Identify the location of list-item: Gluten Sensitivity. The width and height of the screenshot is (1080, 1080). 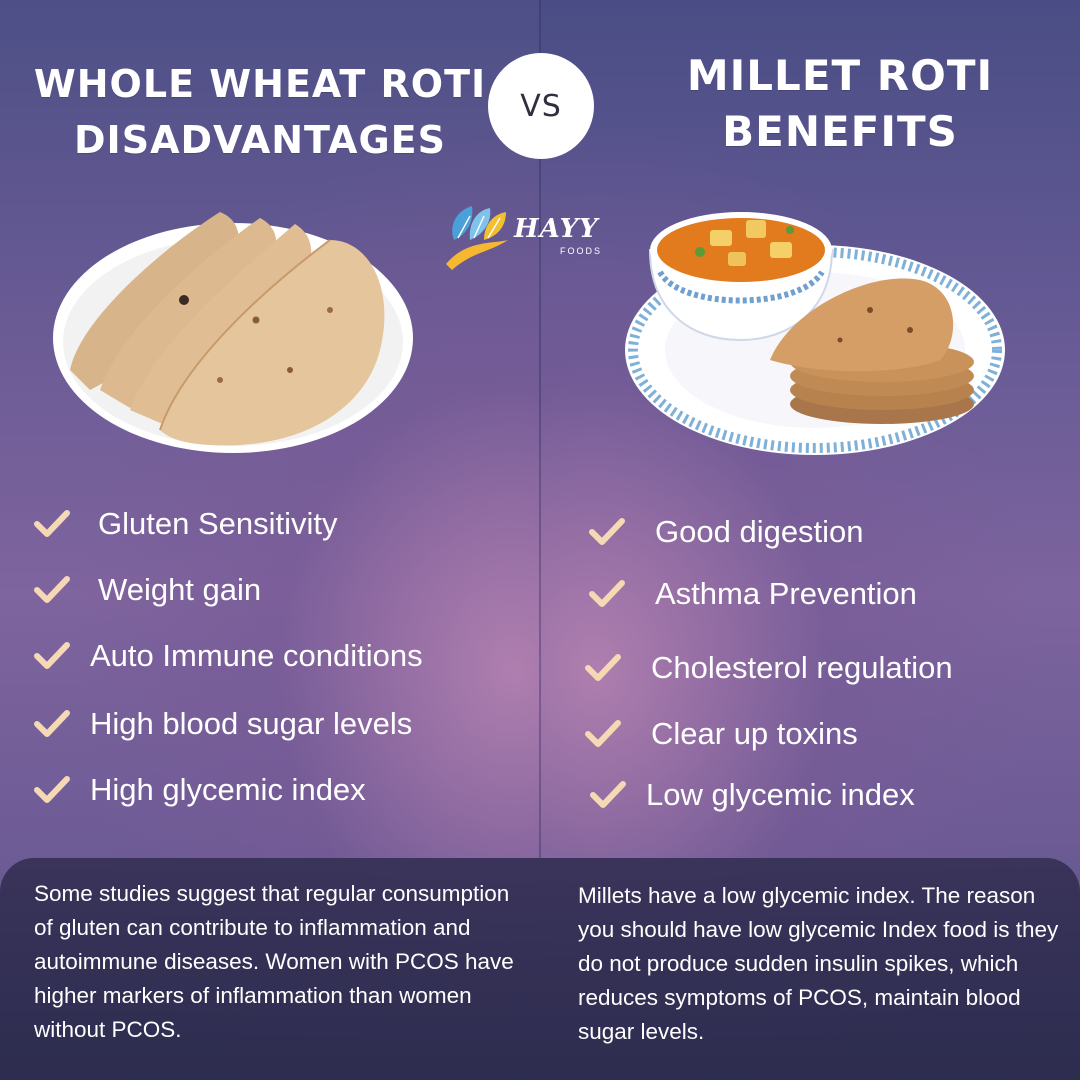
(185, 524).